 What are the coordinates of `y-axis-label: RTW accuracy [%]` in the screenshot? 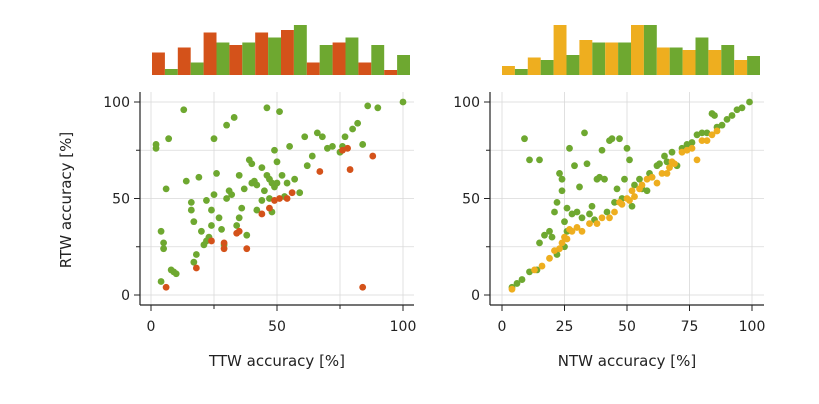 It's located at (66, 200).